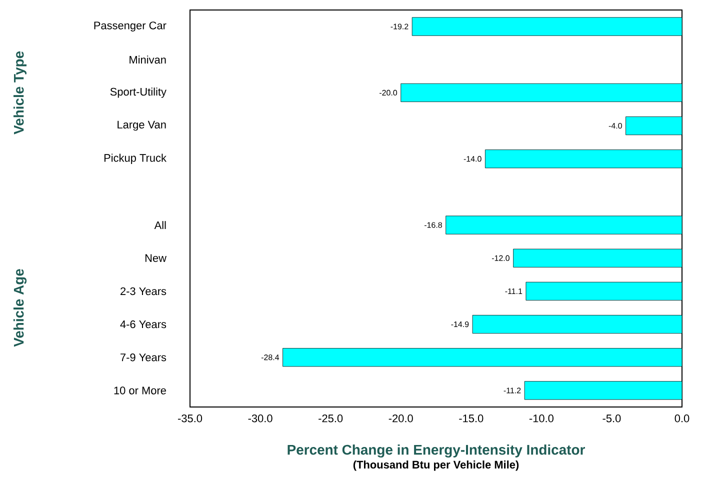  I want to click on x-tick-label: -25.0, so click(330, 418).